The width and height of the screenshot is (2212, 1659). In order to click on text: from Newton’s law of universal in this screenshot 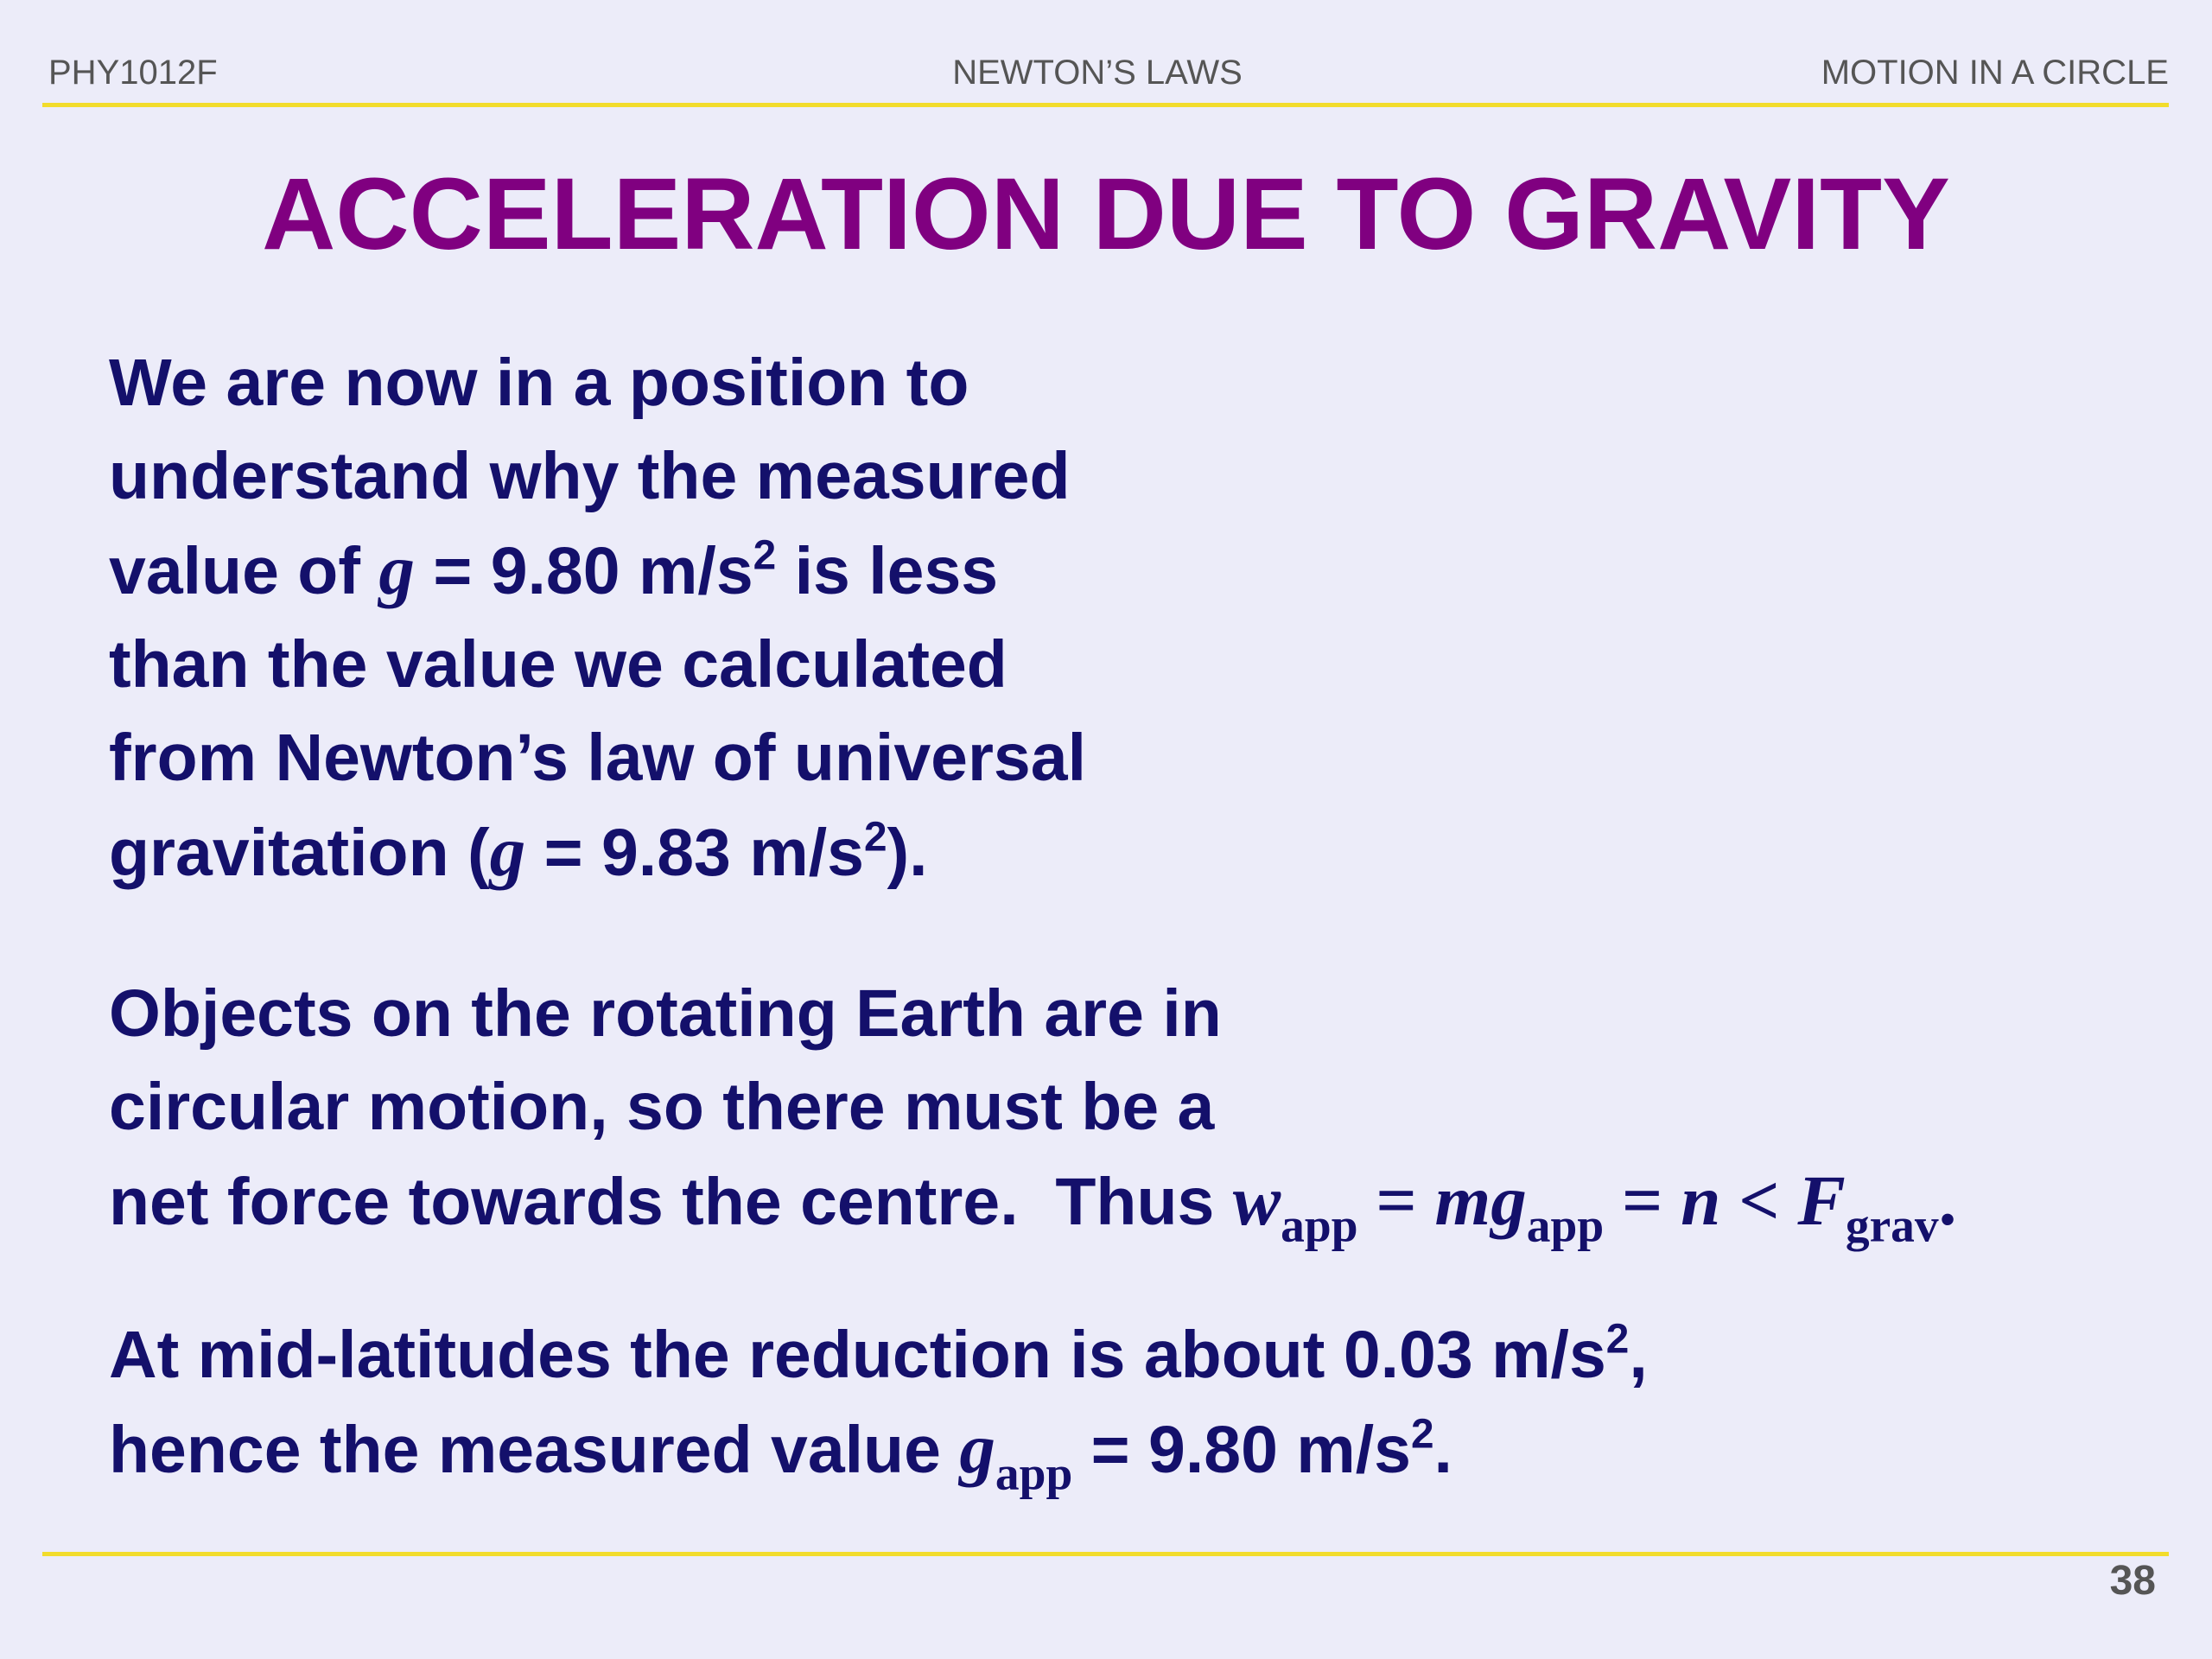, I will do `click(597, 758)`.